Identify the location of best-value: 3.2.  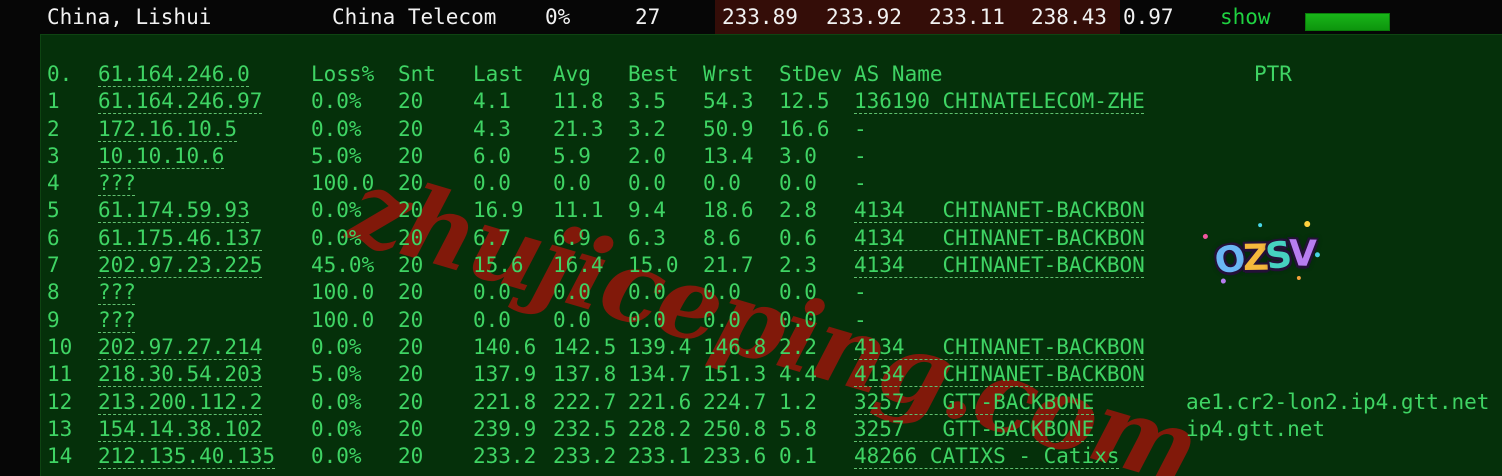
(647, 128).